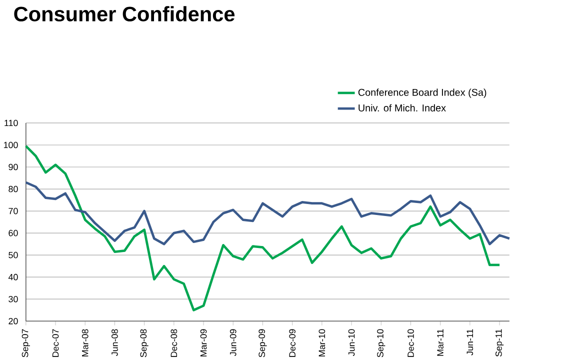 This screenshot has width=563, height=361. I want to click on y-tick-label: 50, so click(13, 255).